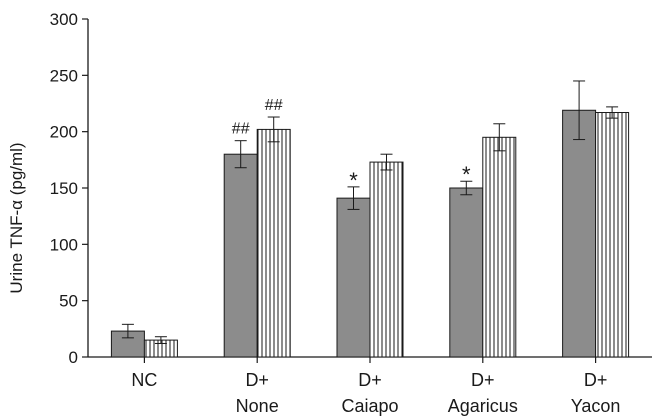 Image resolution: width=655 pixels, height=417 pixels. Describe the element at coordinates (64, 132) in the screenshot. I see `y-tick-label: 200` at that location.